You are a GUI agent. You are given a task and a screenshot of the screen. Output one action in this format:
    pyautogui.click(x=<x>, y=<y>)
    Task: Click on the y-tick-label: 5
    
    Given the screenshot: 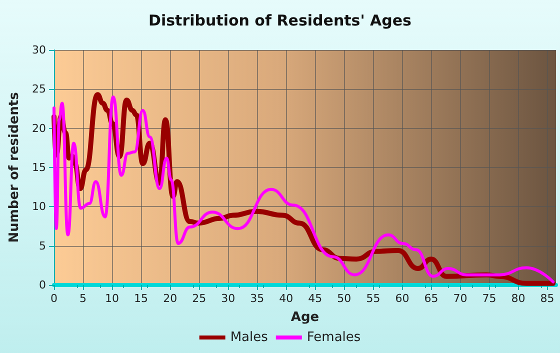 What is the action you would take?
    pyautogui.click(x=42, y=245)
    